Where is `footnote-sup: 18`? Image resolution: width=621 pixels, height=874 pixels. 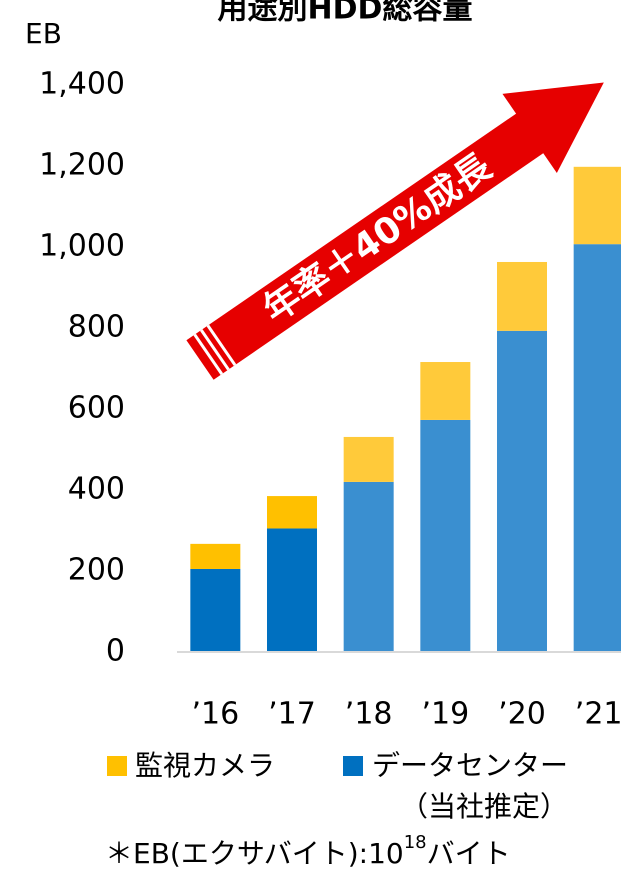 footnote-sup: 18 is located at coordinates (415, 842).